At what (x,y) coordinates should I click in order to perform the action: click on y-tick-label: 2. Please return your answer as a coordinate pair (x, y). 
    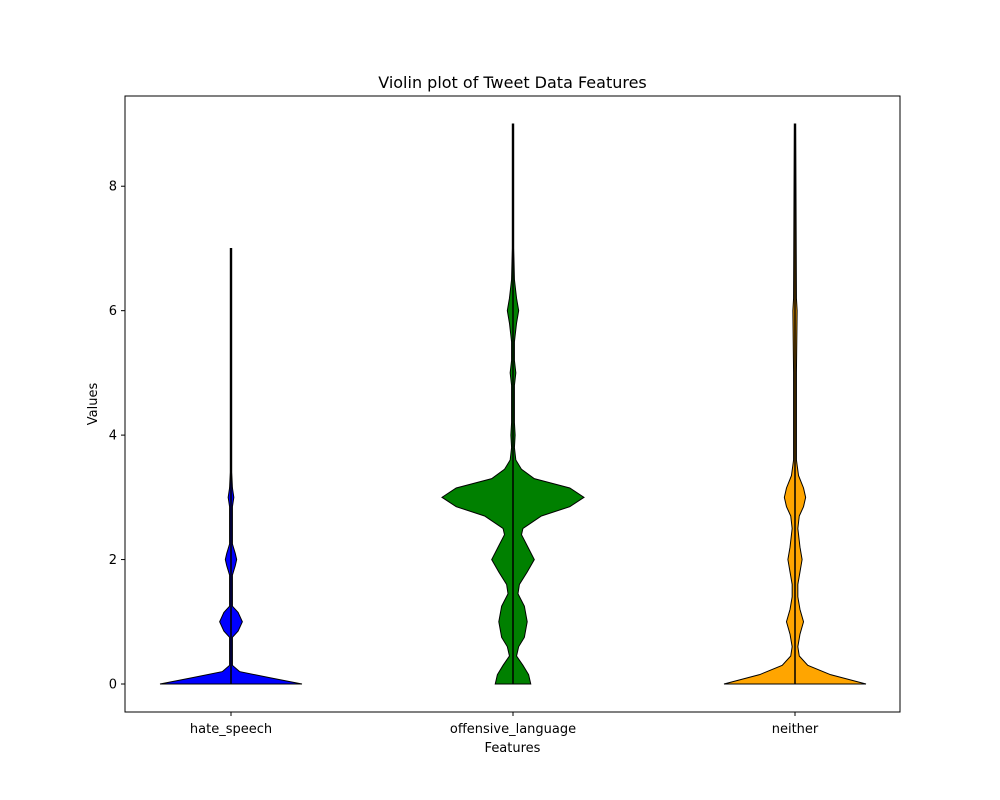
    Looking at the image, I should click on (113, 560).